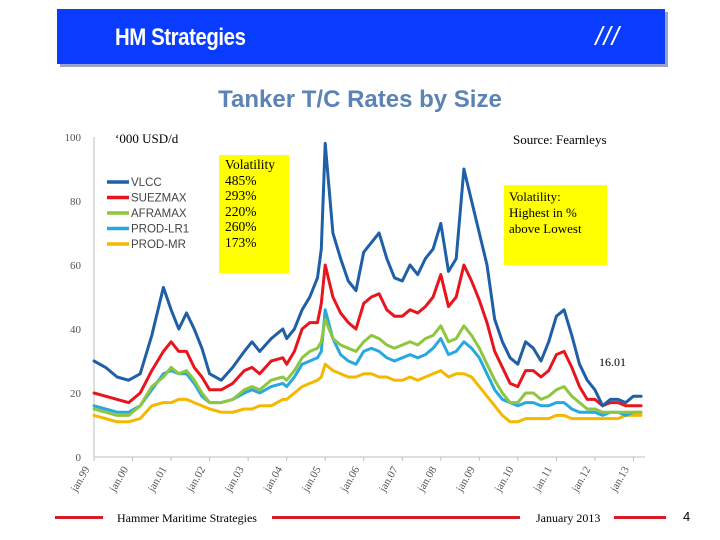  I want to click on legend-label-suezmax: SUEZMAX, so click(159, 199).